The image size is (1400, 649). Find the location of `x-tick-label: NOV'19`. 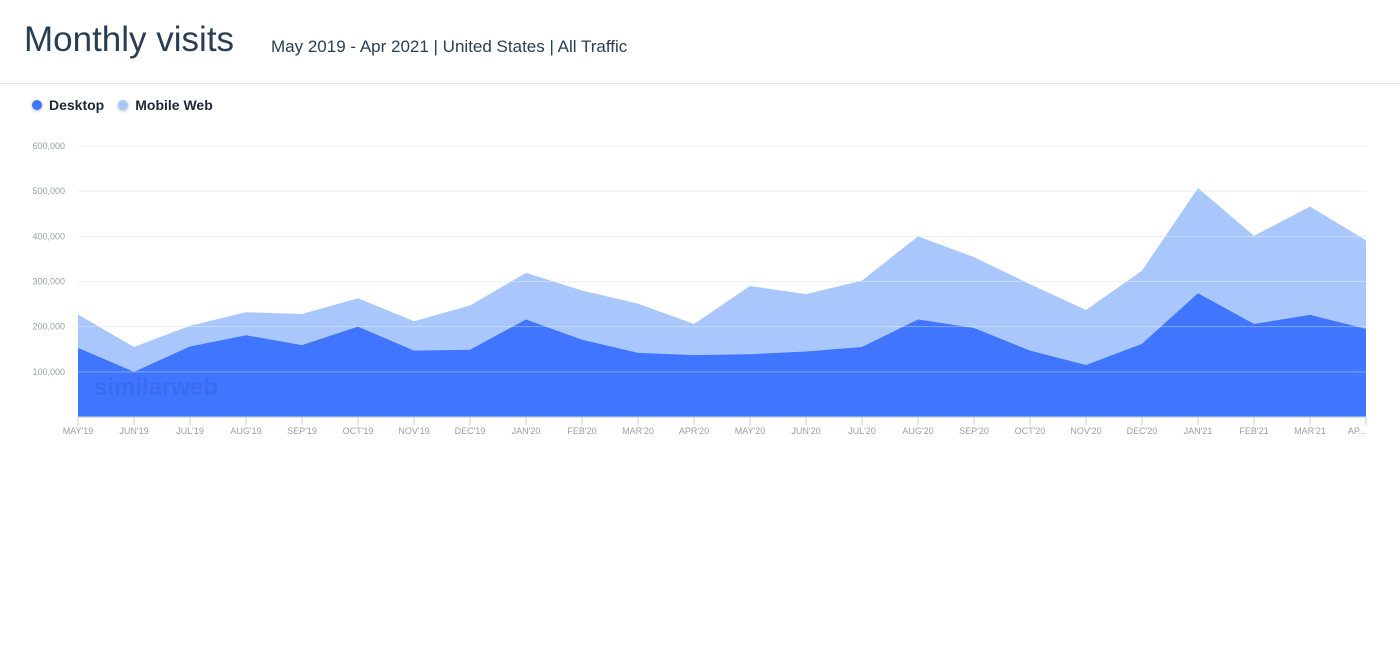

x-tick-label: NOV'19 is located at coordinates (413, 431).